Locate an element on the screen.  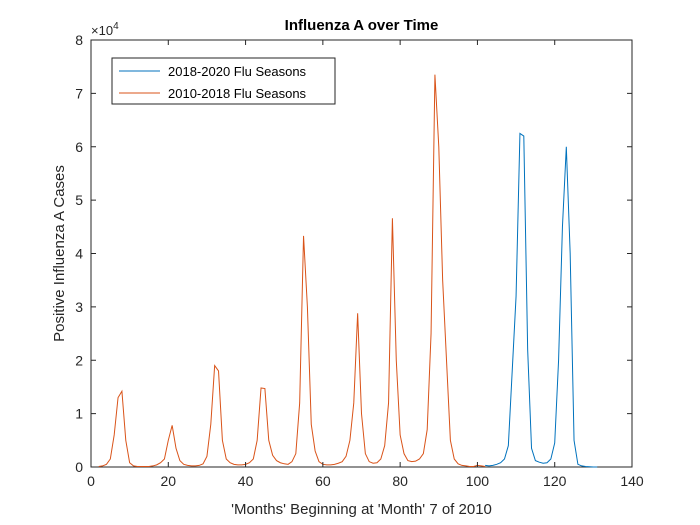
y-tick-label: 0 is located at coordinates (79, 467).